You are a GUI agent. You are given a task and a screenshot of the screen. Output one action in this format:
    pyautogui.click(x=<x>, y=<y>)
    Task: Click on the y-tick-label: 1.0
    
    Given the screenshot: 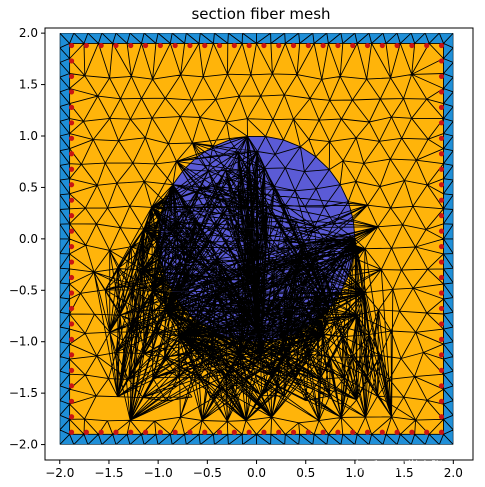 What is the action you would take?
    pyautogui.click(x=28, y=136)
    